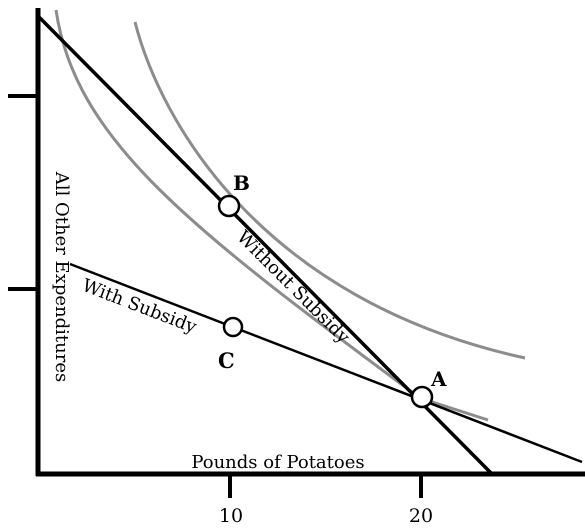 The width and height of the screenshot is (585, 529). Describe the element at coordinates (421, 516) in the screenshot. I see `x-tick-label-20: 20` at that location.